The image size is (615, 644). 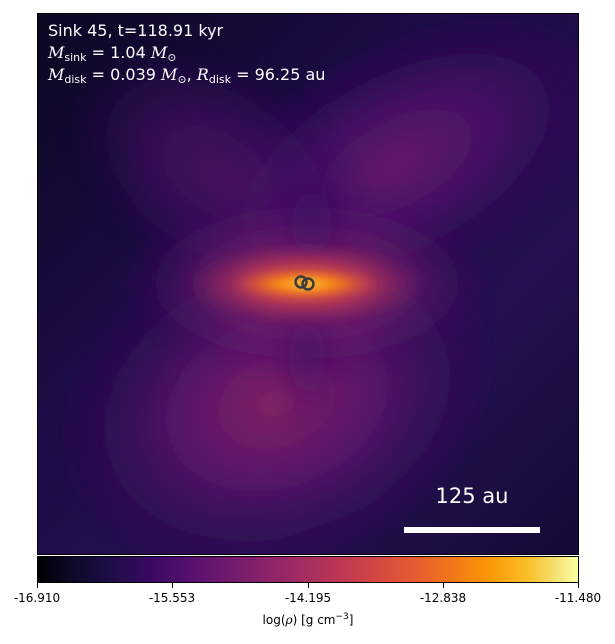 What do you see at coordinates (301, 282) in the screenshot?
I see `sink-marker-primary` at bounding box center [301, 282].